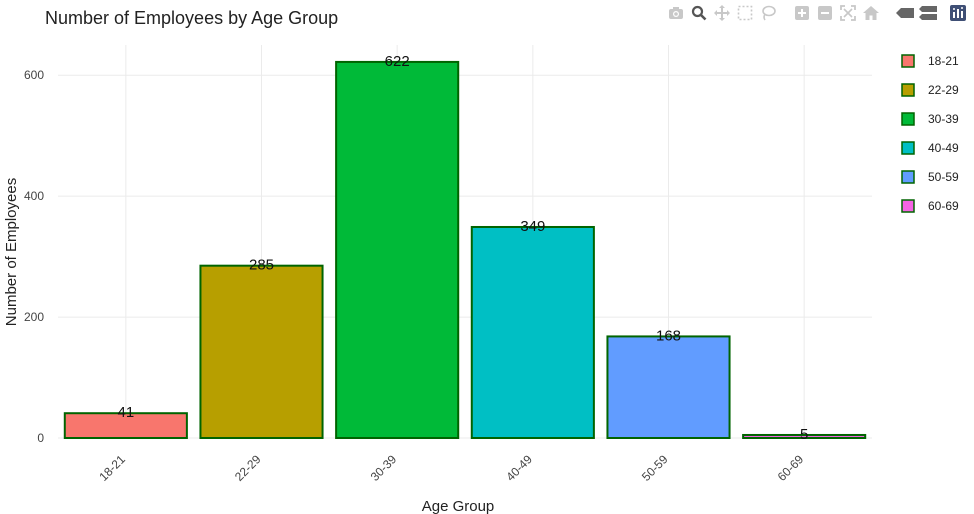 The image size is (974, 514). Describe the element at coordinates (40, 438) in the screenshot. I see `y-tick-label: 0` at that location.